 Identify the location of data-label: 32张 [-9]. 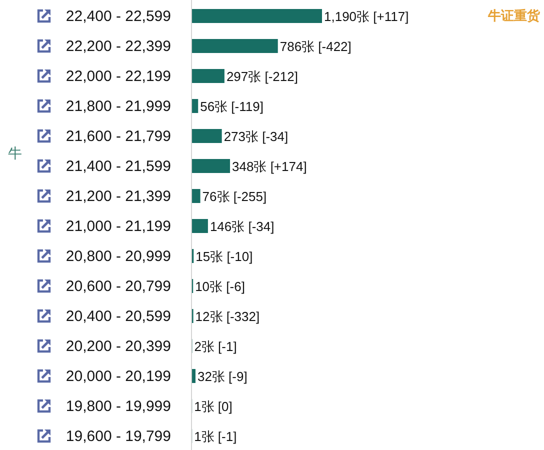
(222, 376).